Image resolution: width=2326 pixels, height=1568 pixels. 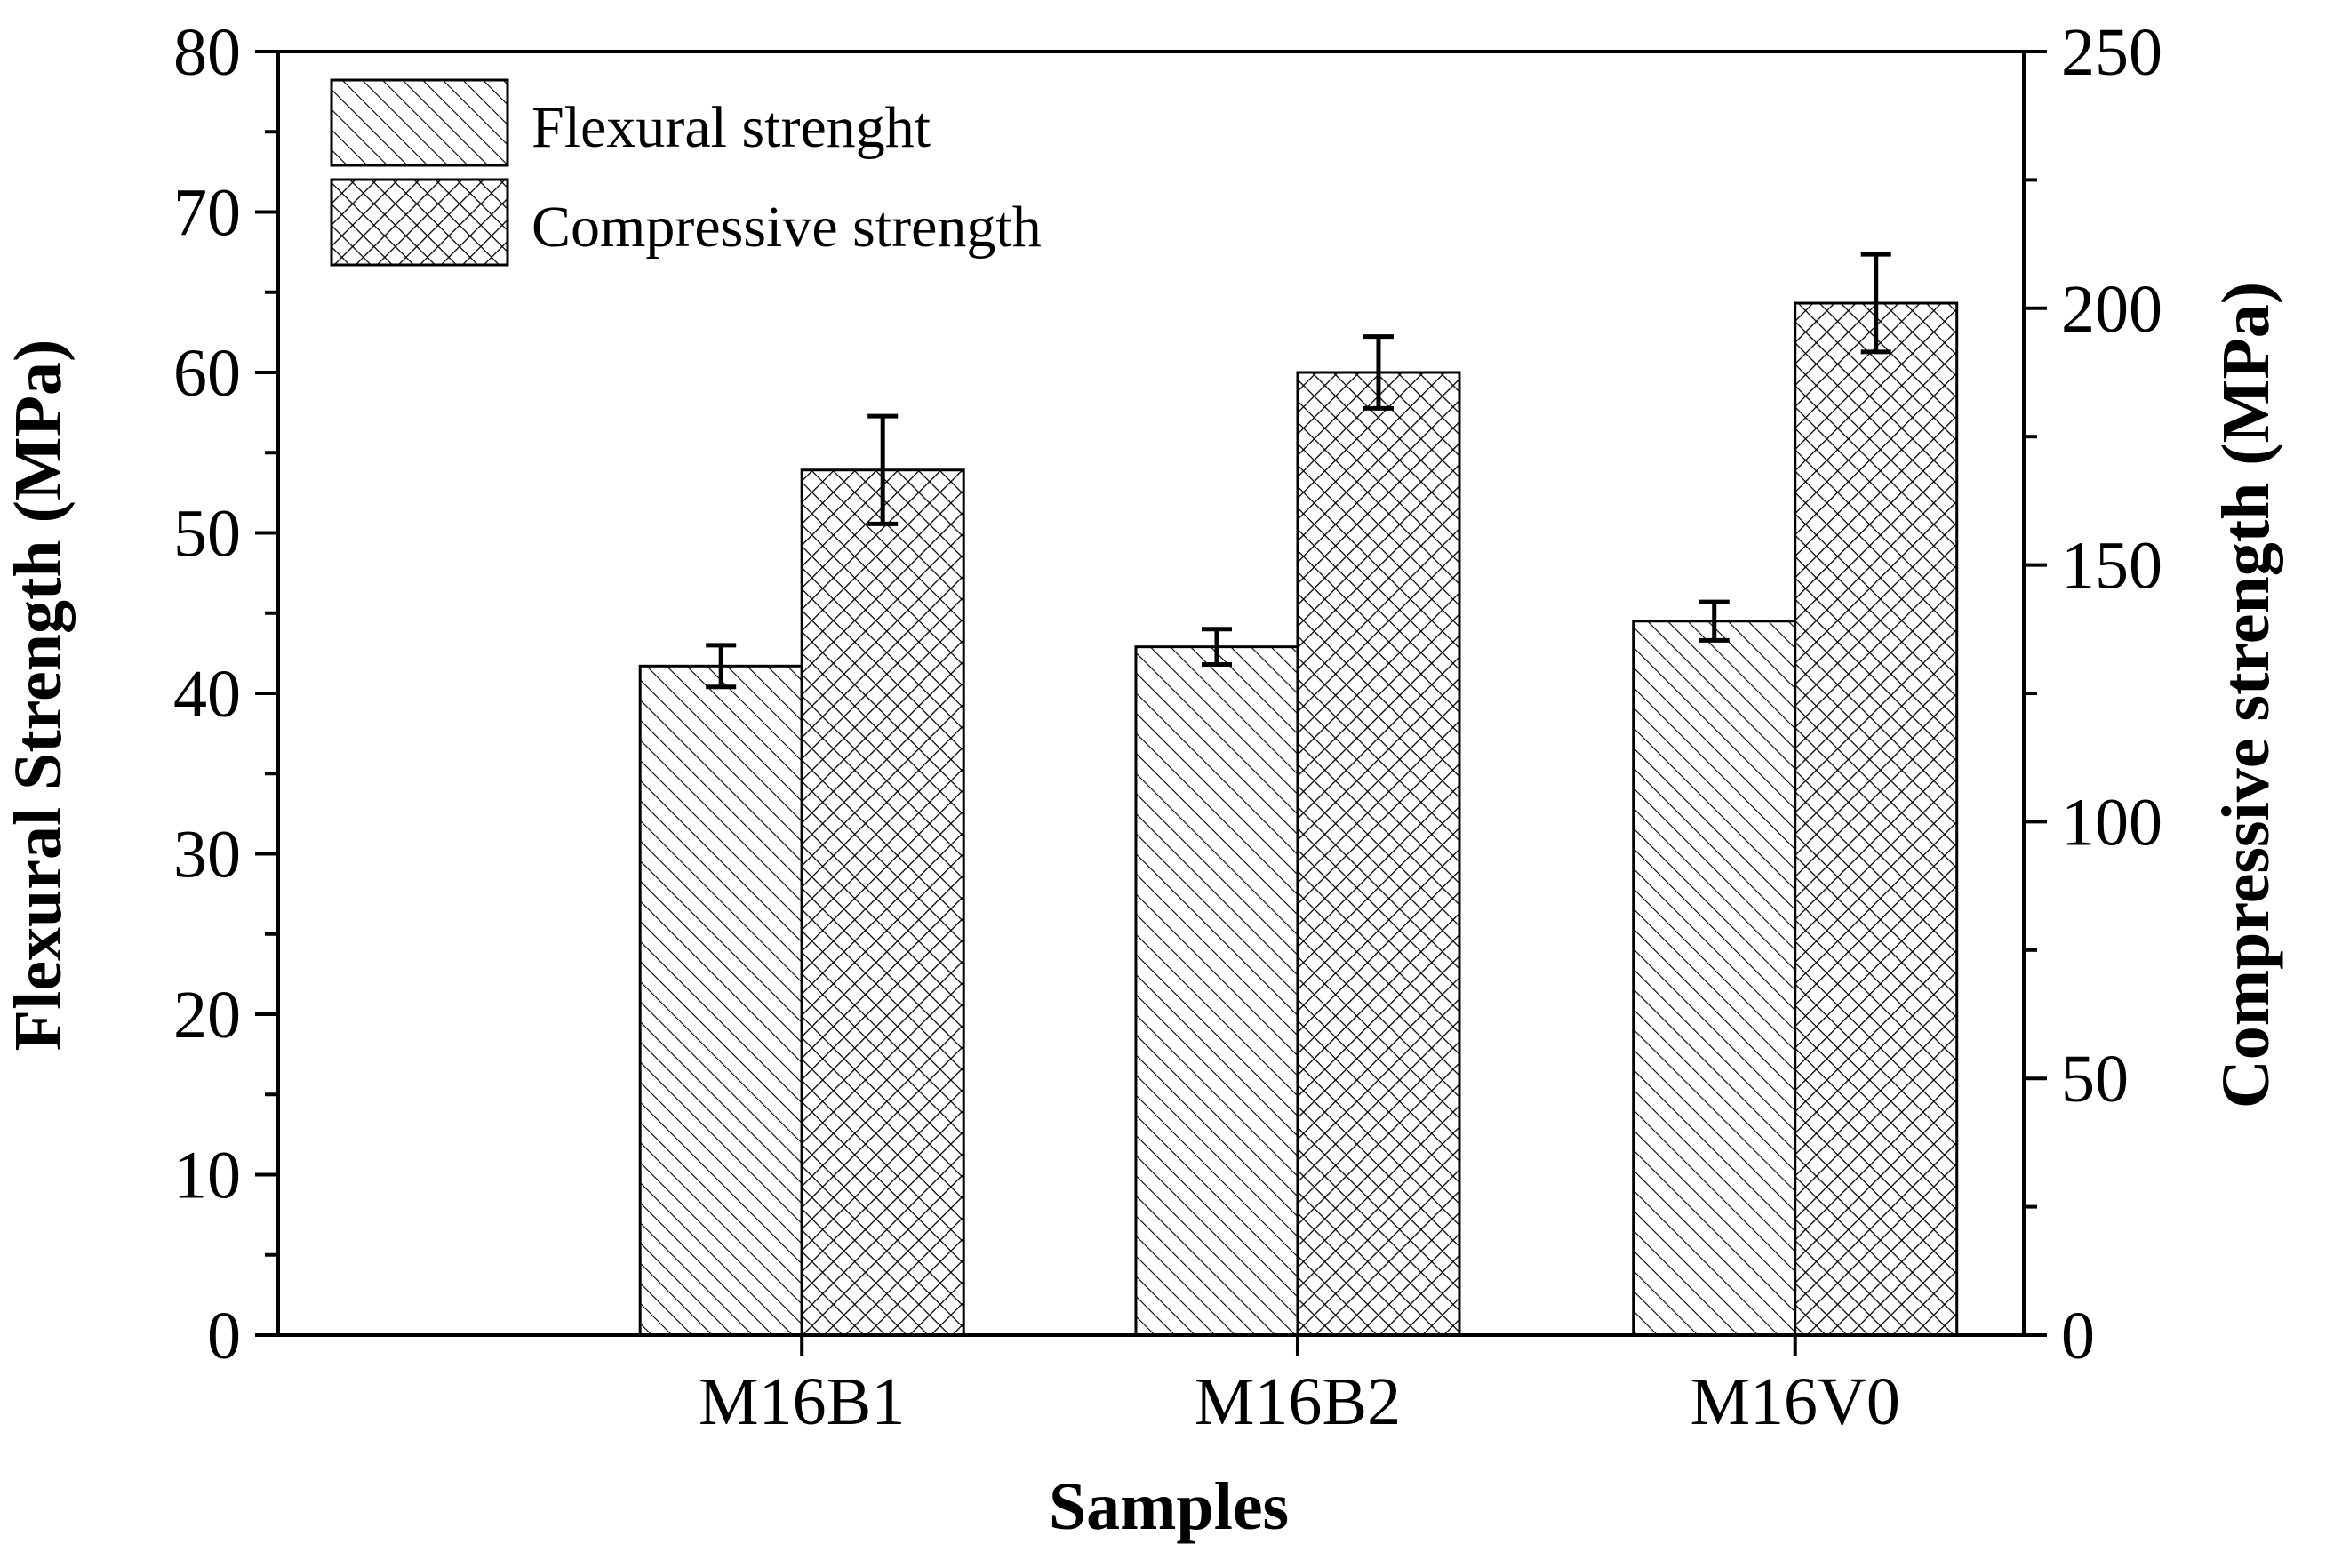 What do you see at coordinates (1876, 819) in the screenshot?
I see `bar-compressive-M16V0` at bounding box center [1876, 819].